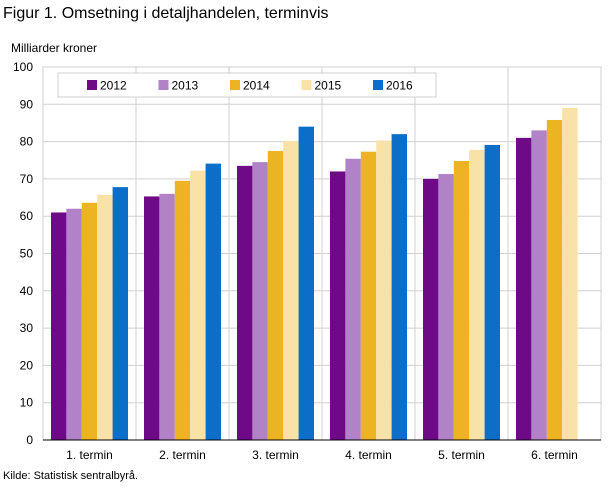 This screenshot has height=488, width=609. What do you see at coordinates (399, 86) in the screenshot?
I see `legend-label-2016: 2016` at bounding box center [399, 86].